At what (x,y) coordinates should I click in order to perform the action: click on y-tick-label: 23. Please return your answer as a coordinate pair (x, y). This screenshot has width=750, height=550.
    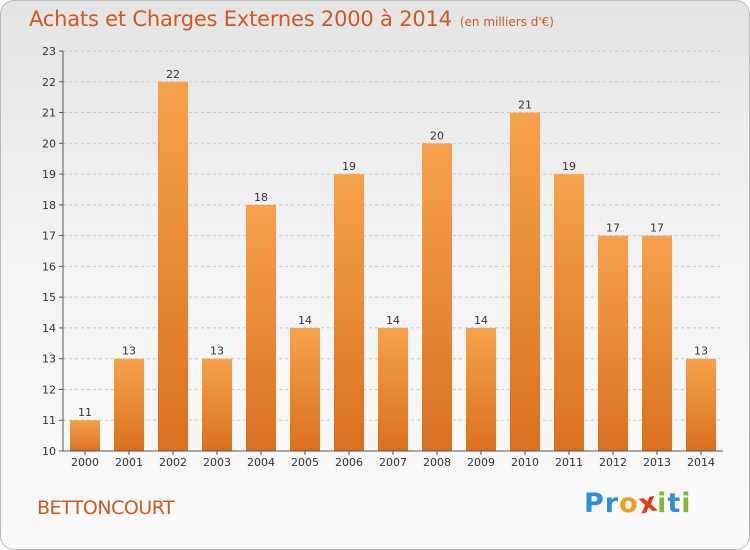
    Looking at the image, I should click on (49, 51).